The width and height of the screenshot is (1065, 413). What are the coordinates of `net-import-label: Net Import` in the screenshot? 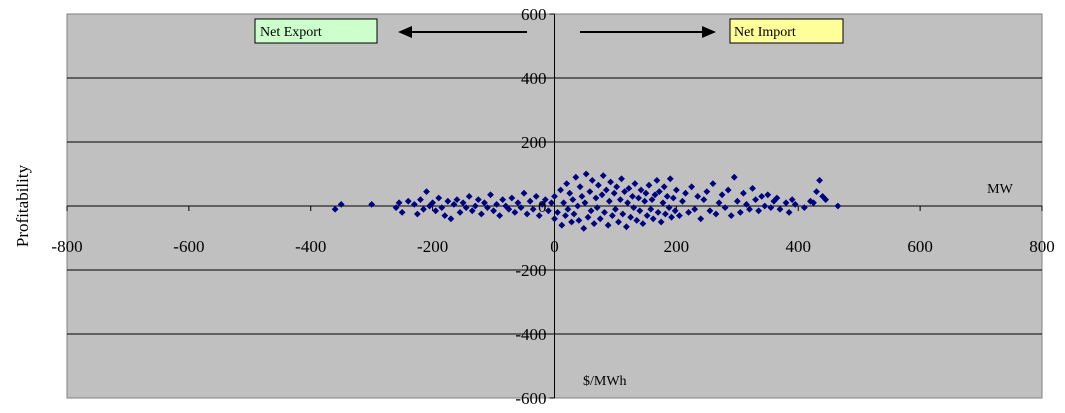 It's located at (765, 32).